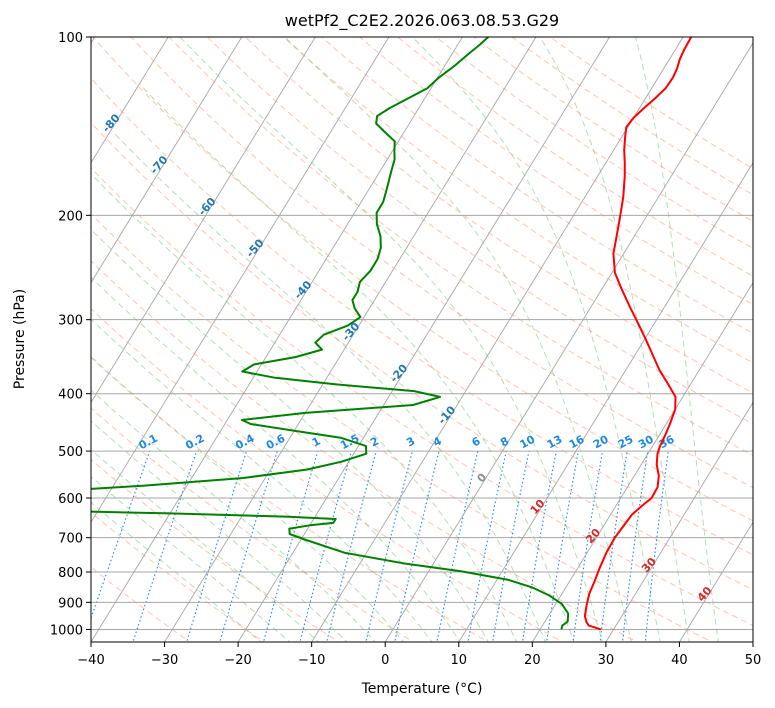  Describe the element at coordinates (245, 442) in the screenshot. I see `mixing-ratio-label: 0.4` at that location.